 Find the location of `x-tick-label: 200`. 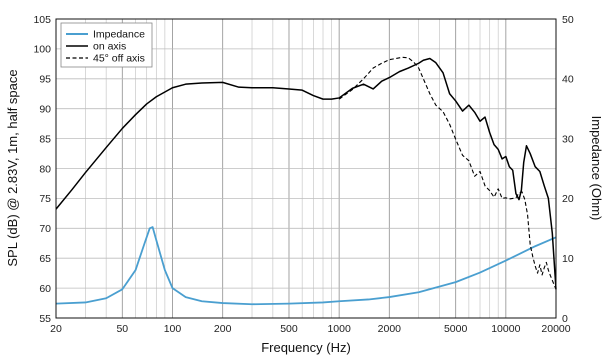

x-tick-label: 200 is located at coordinates (223, 329).